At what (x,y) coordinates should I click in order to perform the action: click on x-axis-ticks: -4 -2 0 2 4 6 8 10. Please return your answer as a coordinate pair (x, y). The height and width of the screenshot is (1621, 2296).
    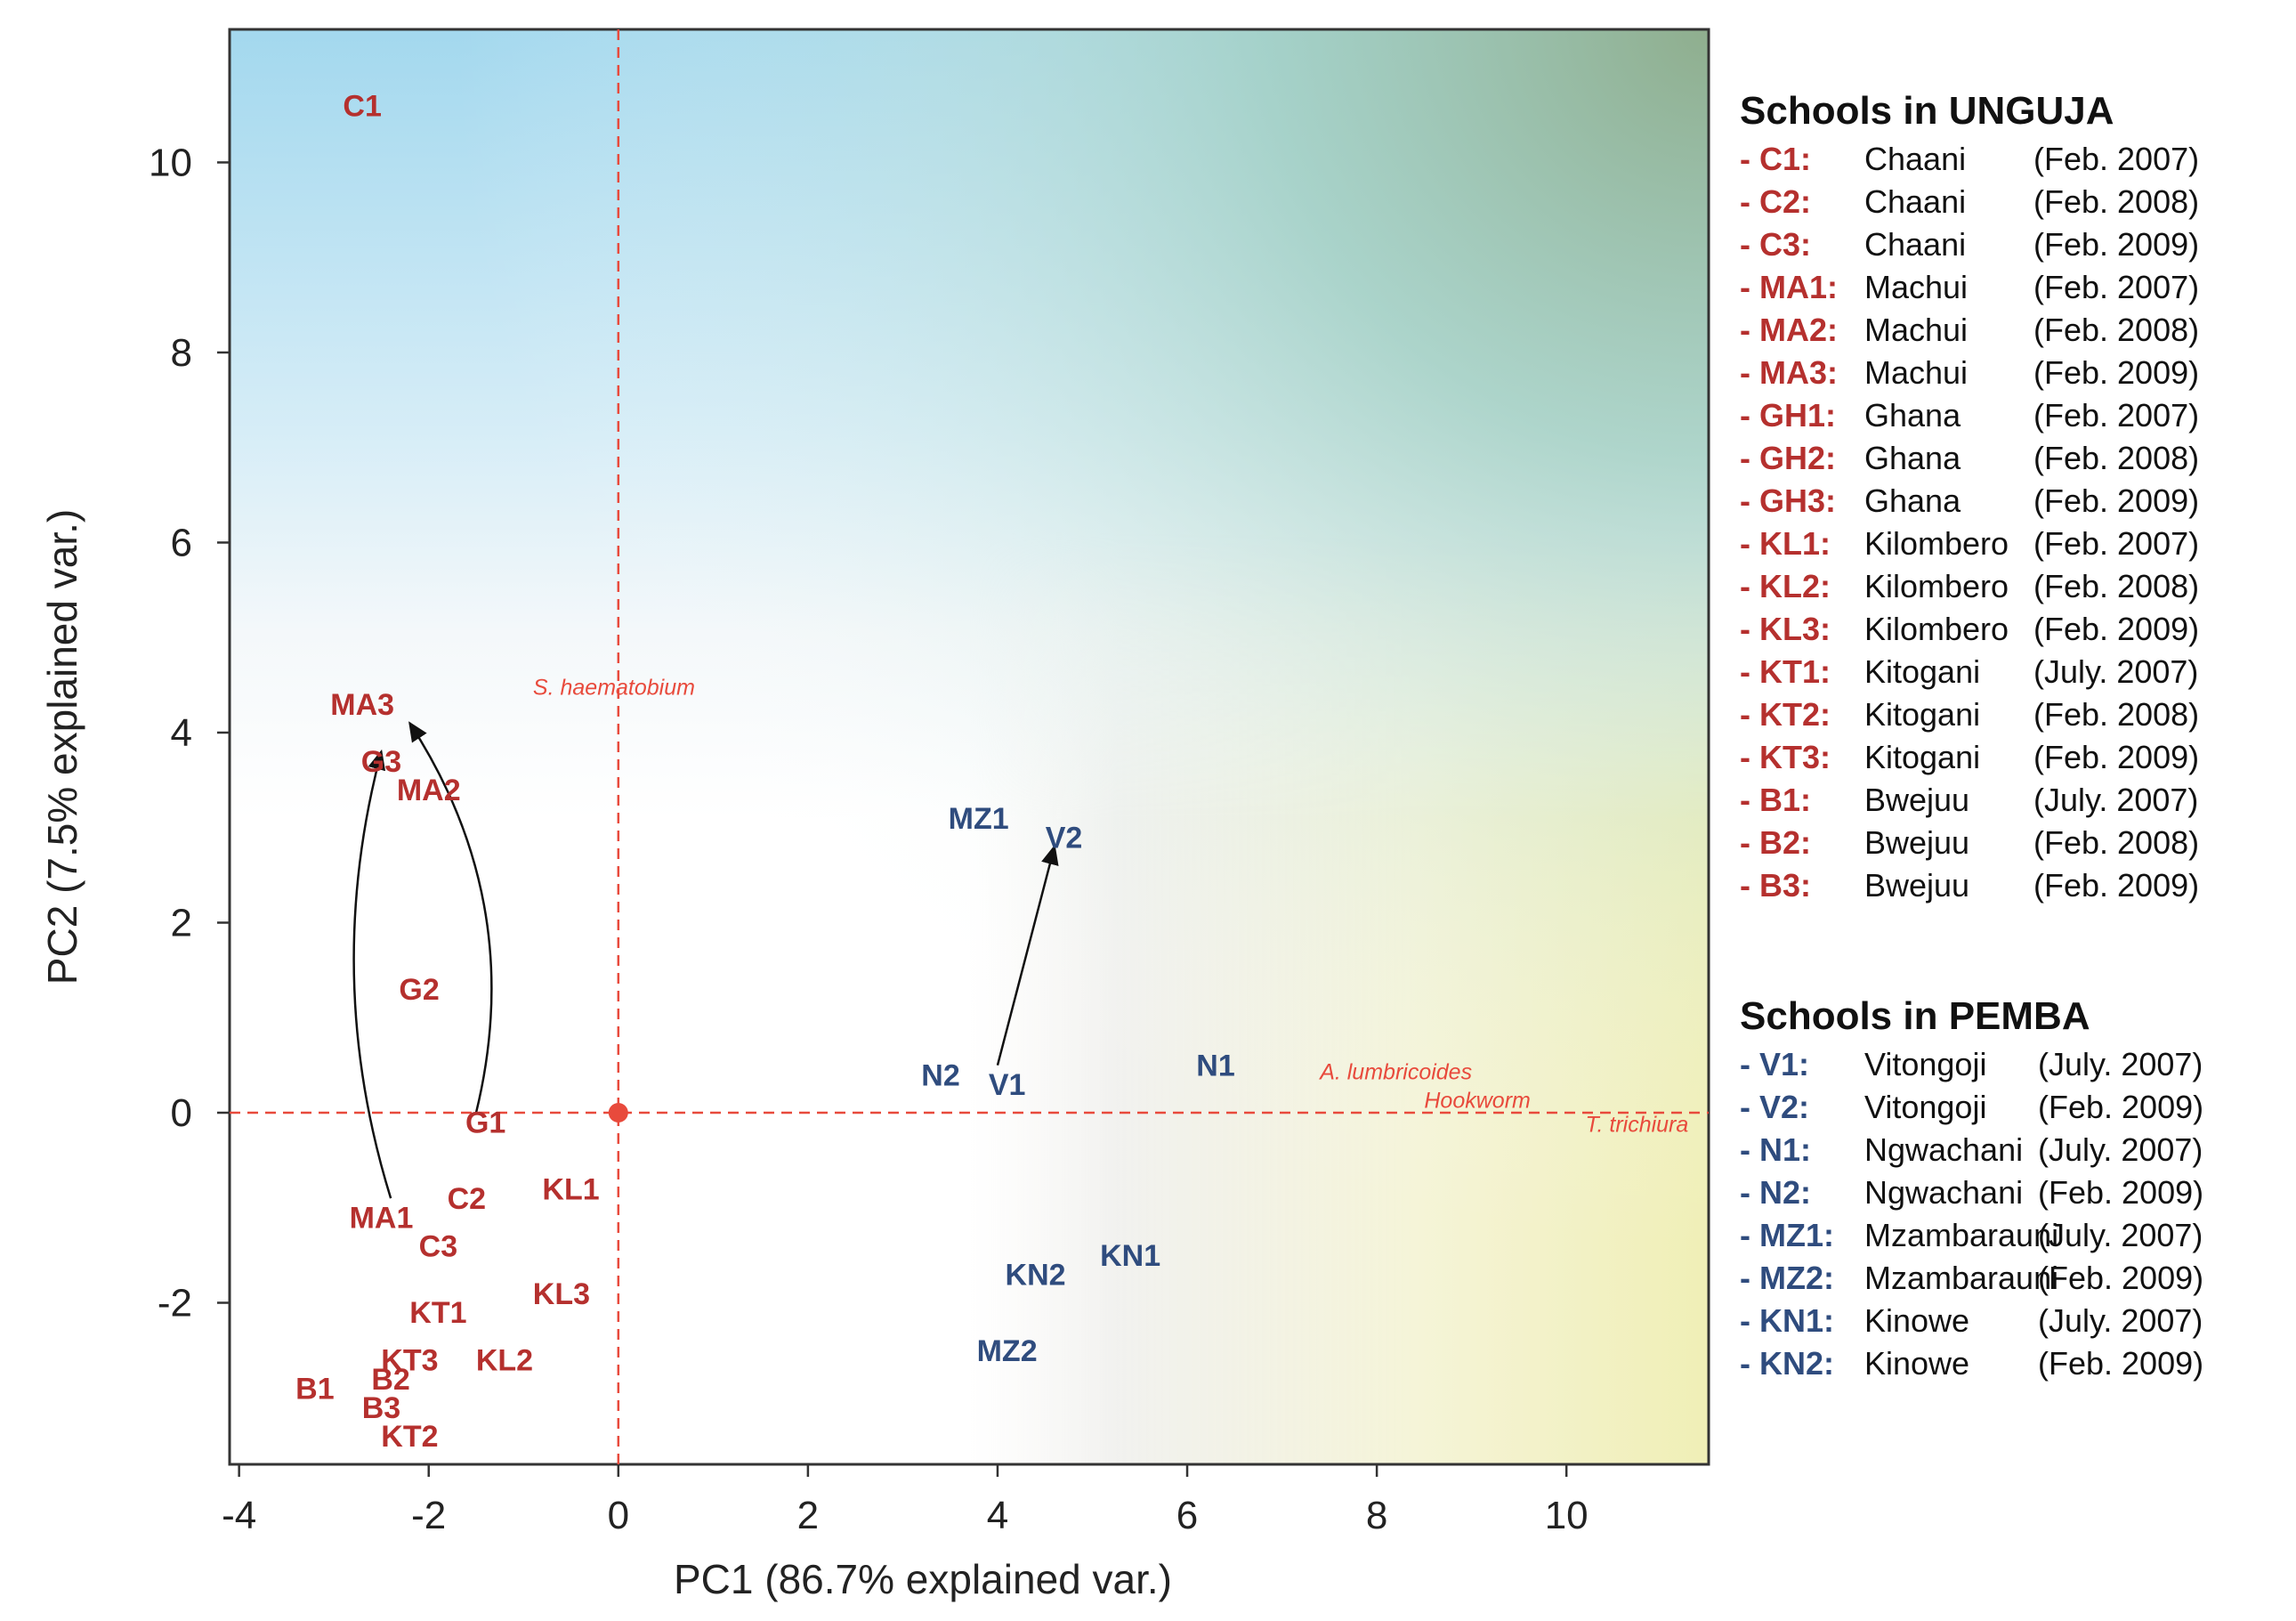
    Looking at the image, I should click on (905, 1500).